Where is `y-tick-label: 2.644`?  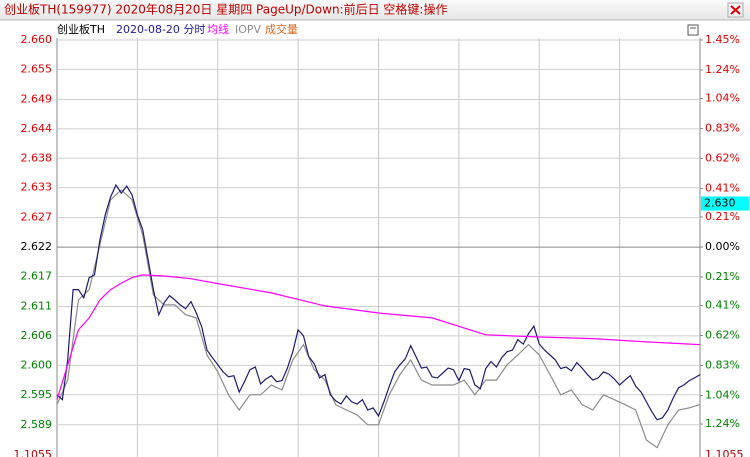 y-tick-label: 2.644 is located at coordinates (37, 128).